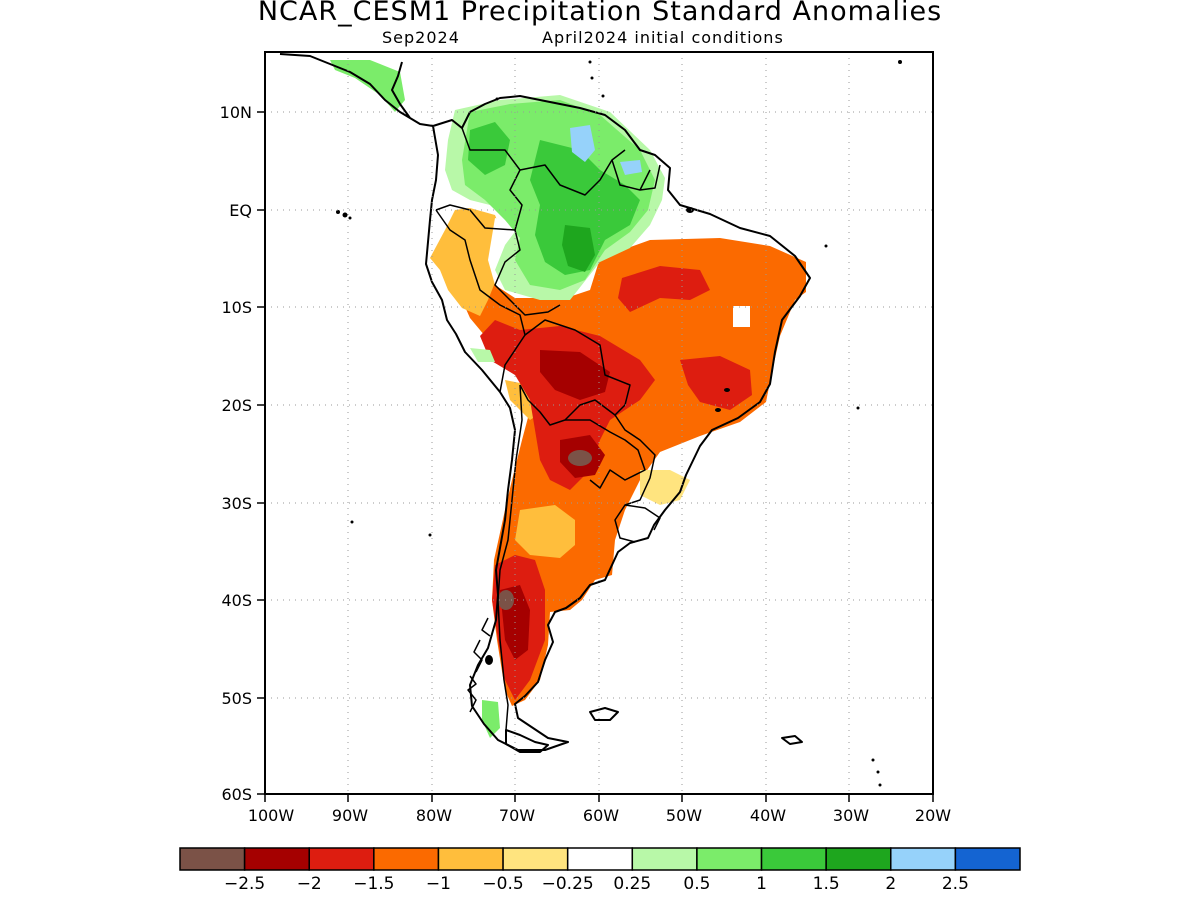 This screenshot has width=1200, height=900. I want to click on initial-conditions: April2024 initial conditions, so click(663, 37).